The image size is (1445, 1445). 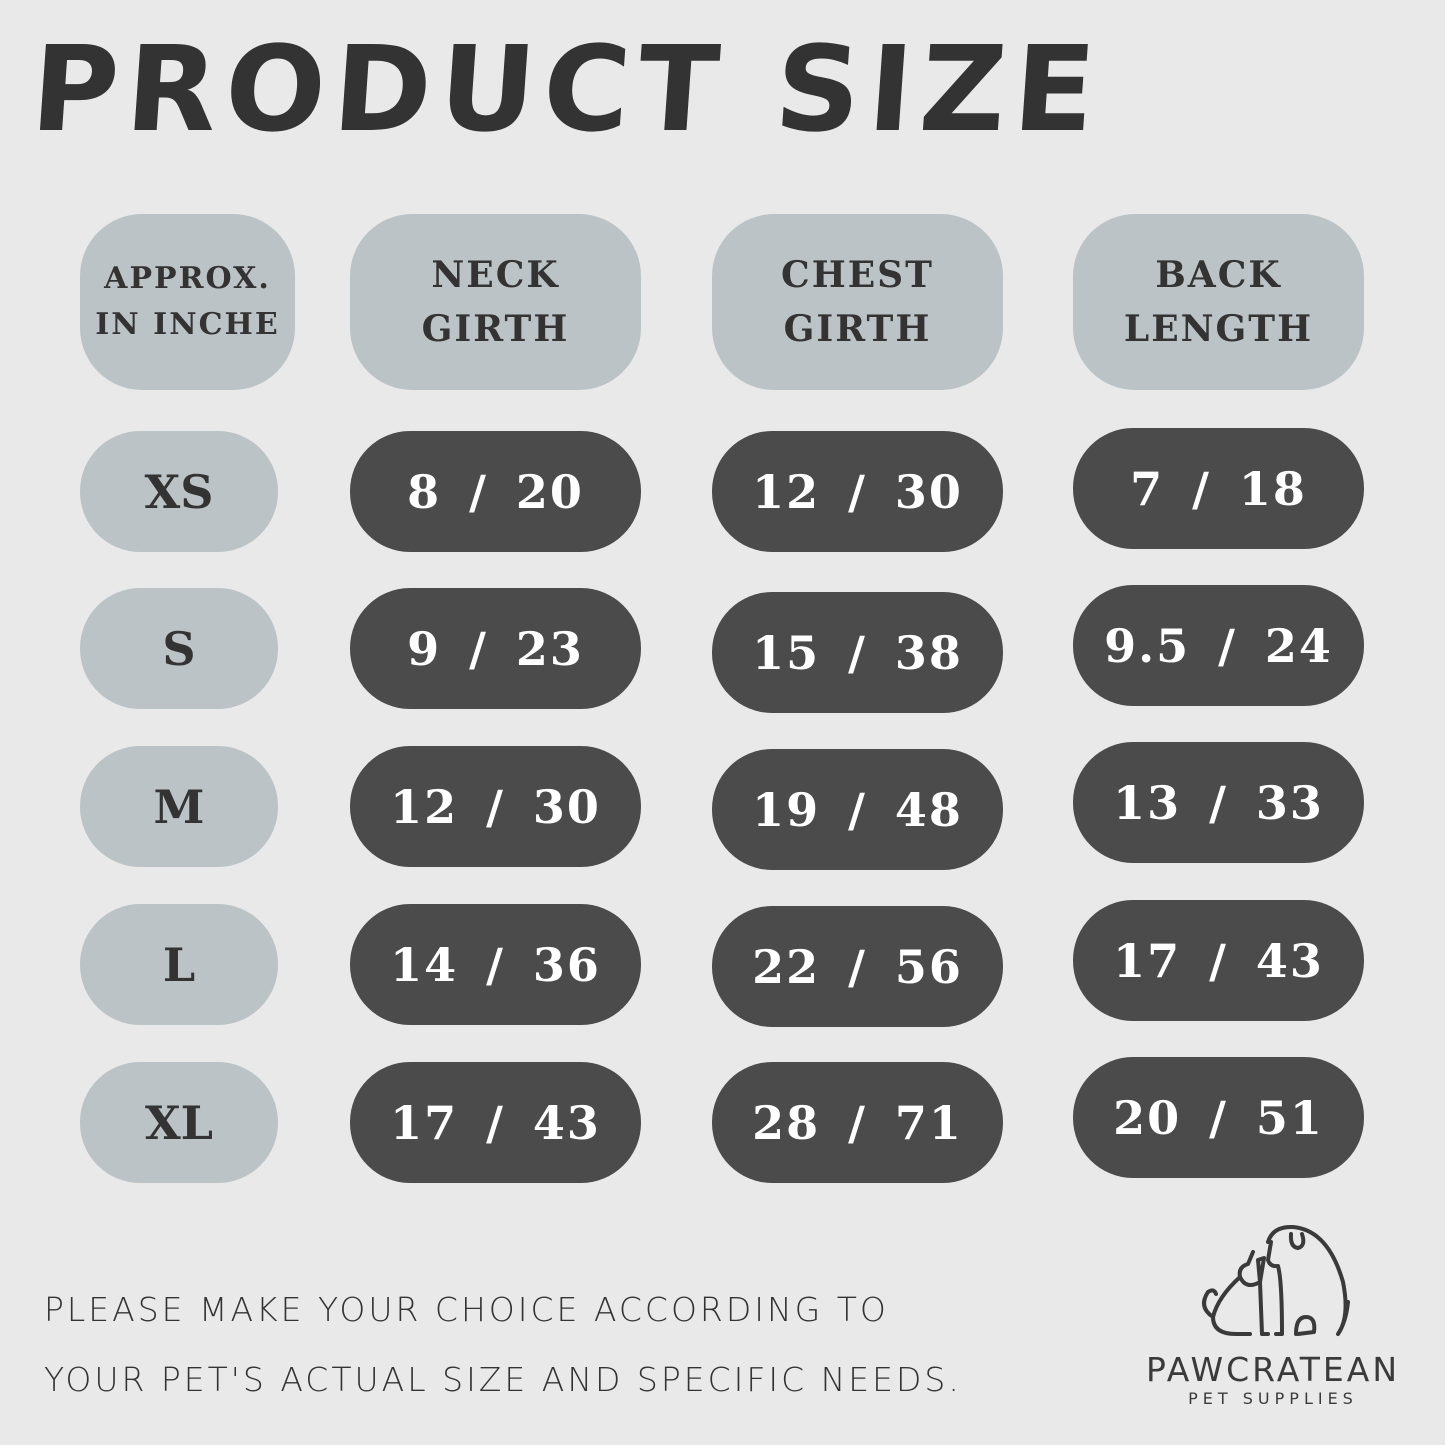 What do you see at coordinates (495, 806) in the screenshot?
I see `neck-value: 12 / 30` at bounding box center [495, 806].